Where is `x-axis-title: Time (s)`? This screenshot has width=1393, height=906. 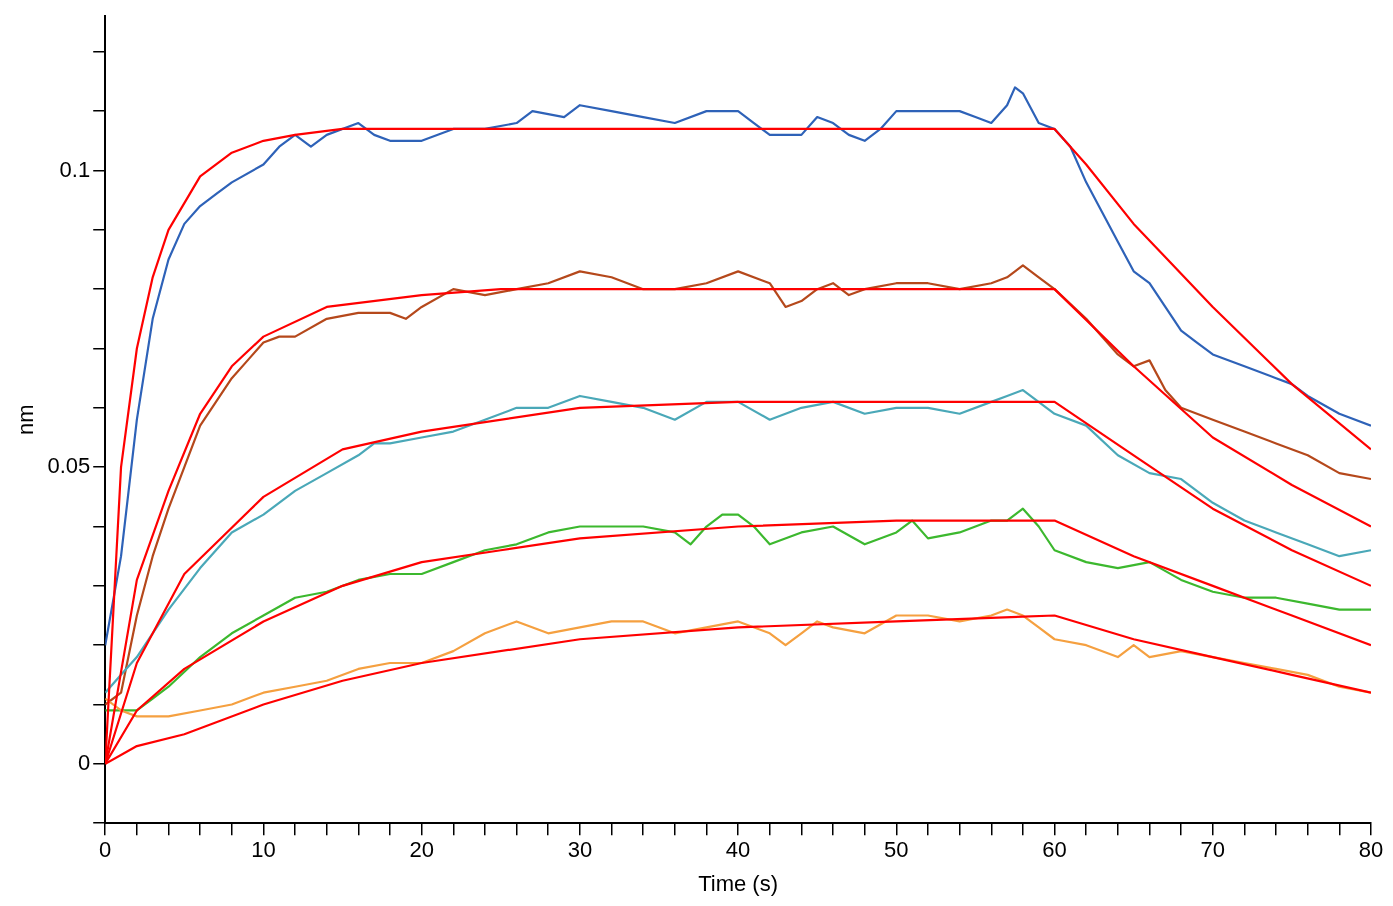 x-axis-title: Time (s) is located at coordinates (738, 883).